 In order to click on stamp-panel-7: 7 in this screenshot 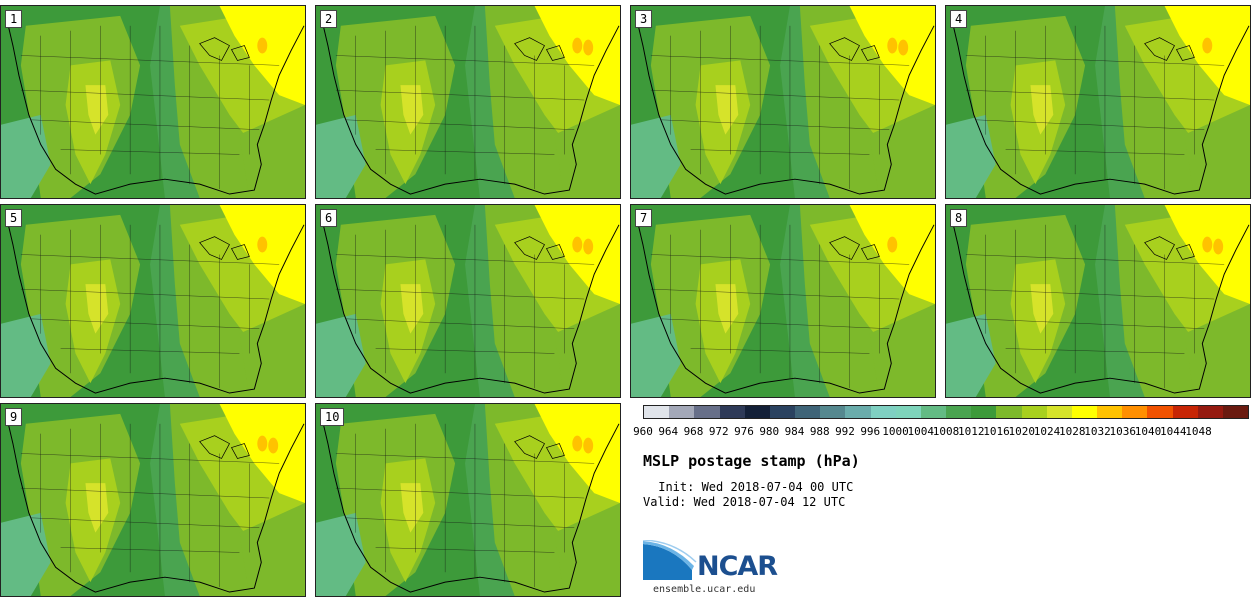, I will do `click(783, 301)`.